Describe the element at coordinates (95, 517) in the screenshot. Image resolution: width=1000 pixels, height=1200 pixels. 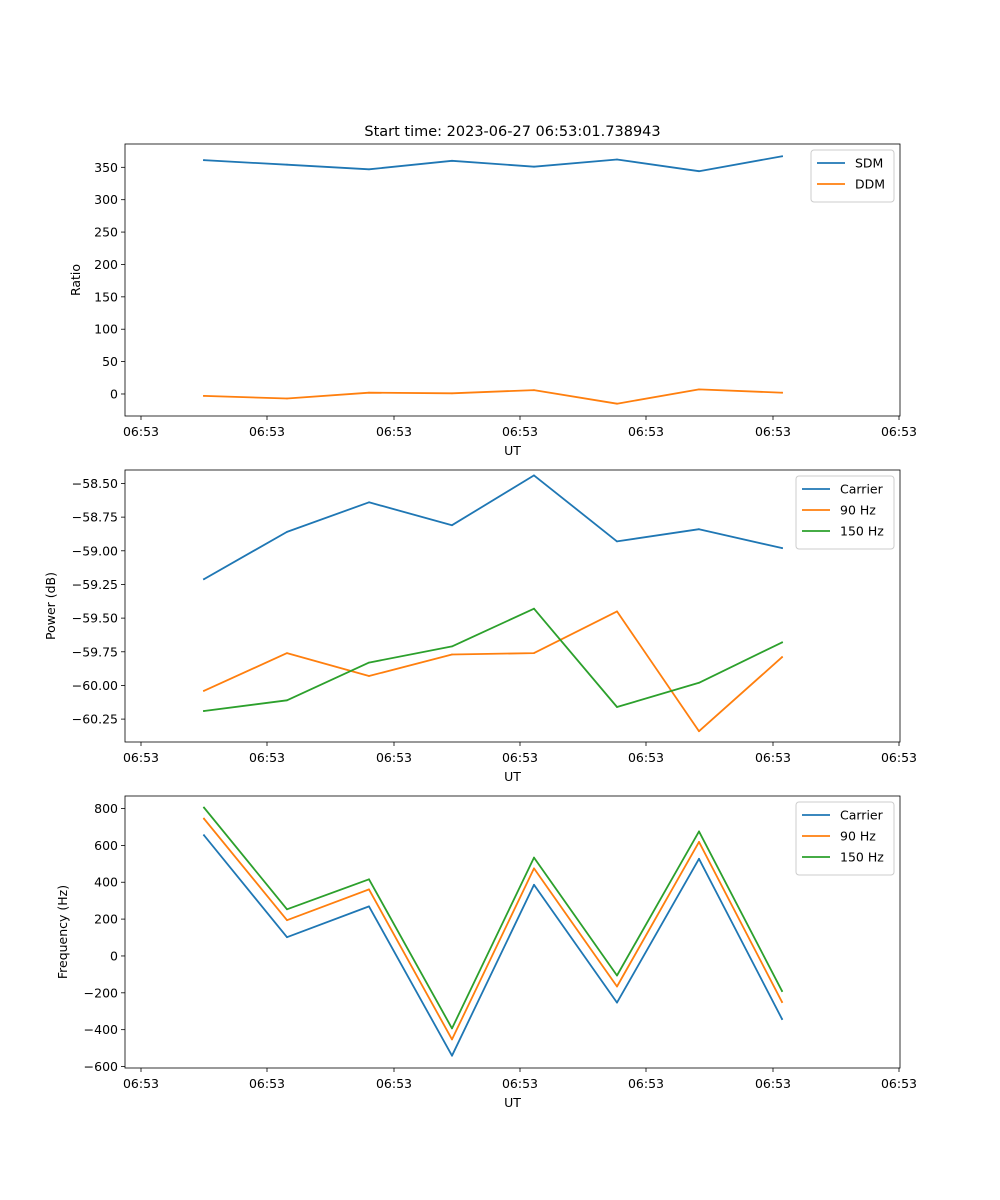
I see `y-tick-label: −58.75` at that location.